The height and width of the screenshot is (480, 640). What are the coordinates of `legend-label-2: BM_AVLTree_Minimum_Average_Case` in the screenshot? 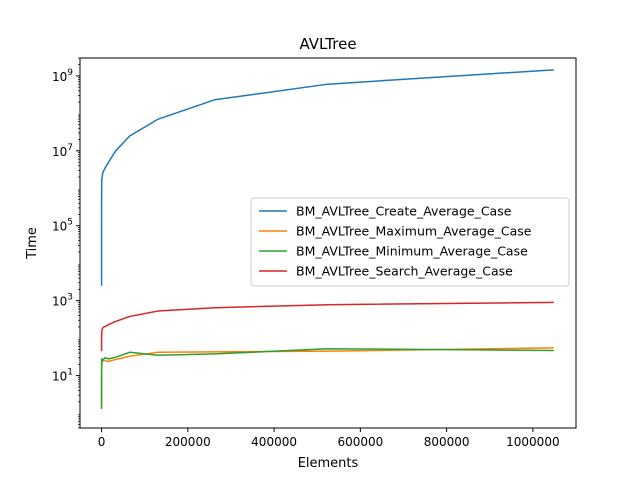 It's located at (412, 251).